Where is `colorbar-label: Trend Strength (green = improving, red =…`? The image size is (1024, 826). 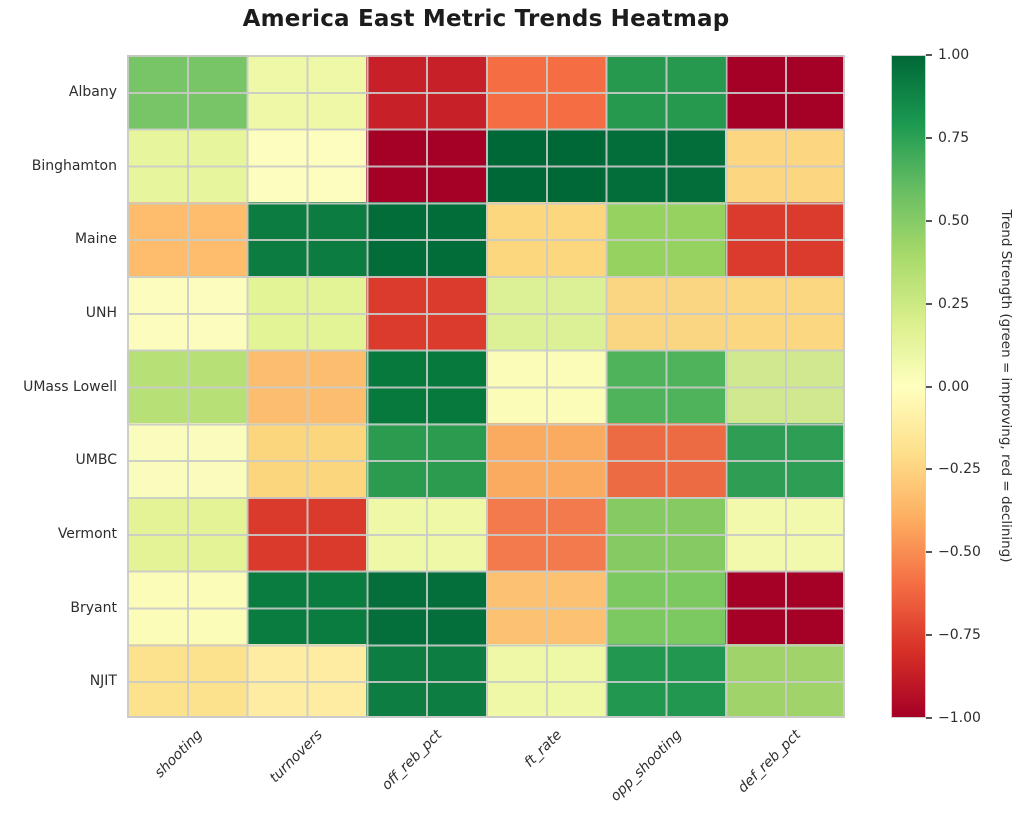
colorbar-label: Trend Strength (green = improving, red =… is located at coordinates (1006, 386).